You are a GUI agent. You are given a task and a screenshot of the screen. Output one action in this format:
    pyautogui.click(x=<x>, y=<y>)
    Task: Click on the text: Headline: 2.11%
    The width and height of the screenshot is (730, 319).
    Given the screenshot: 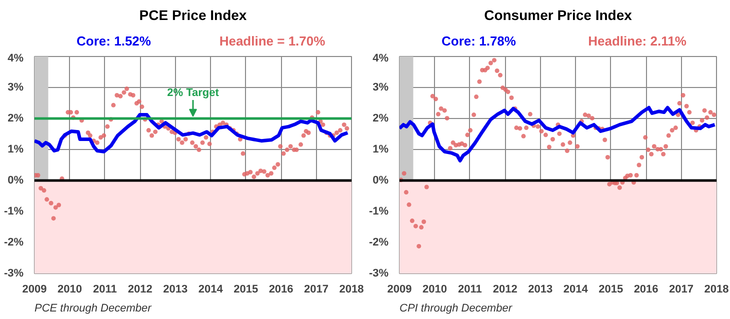 What is the action you would take?
    pyautogui.click(x=637, y=41)
    